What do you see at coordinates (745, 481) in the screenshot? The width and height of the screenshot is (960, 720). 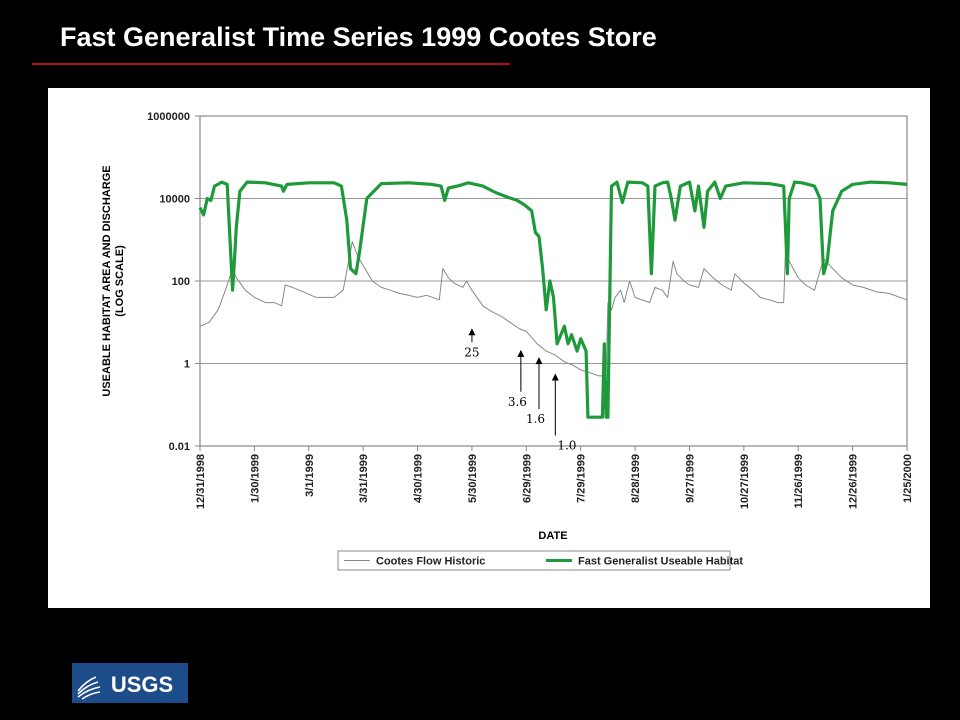 I see `x-tick-label: 10/27/1999` at bounding box center [745, 481].